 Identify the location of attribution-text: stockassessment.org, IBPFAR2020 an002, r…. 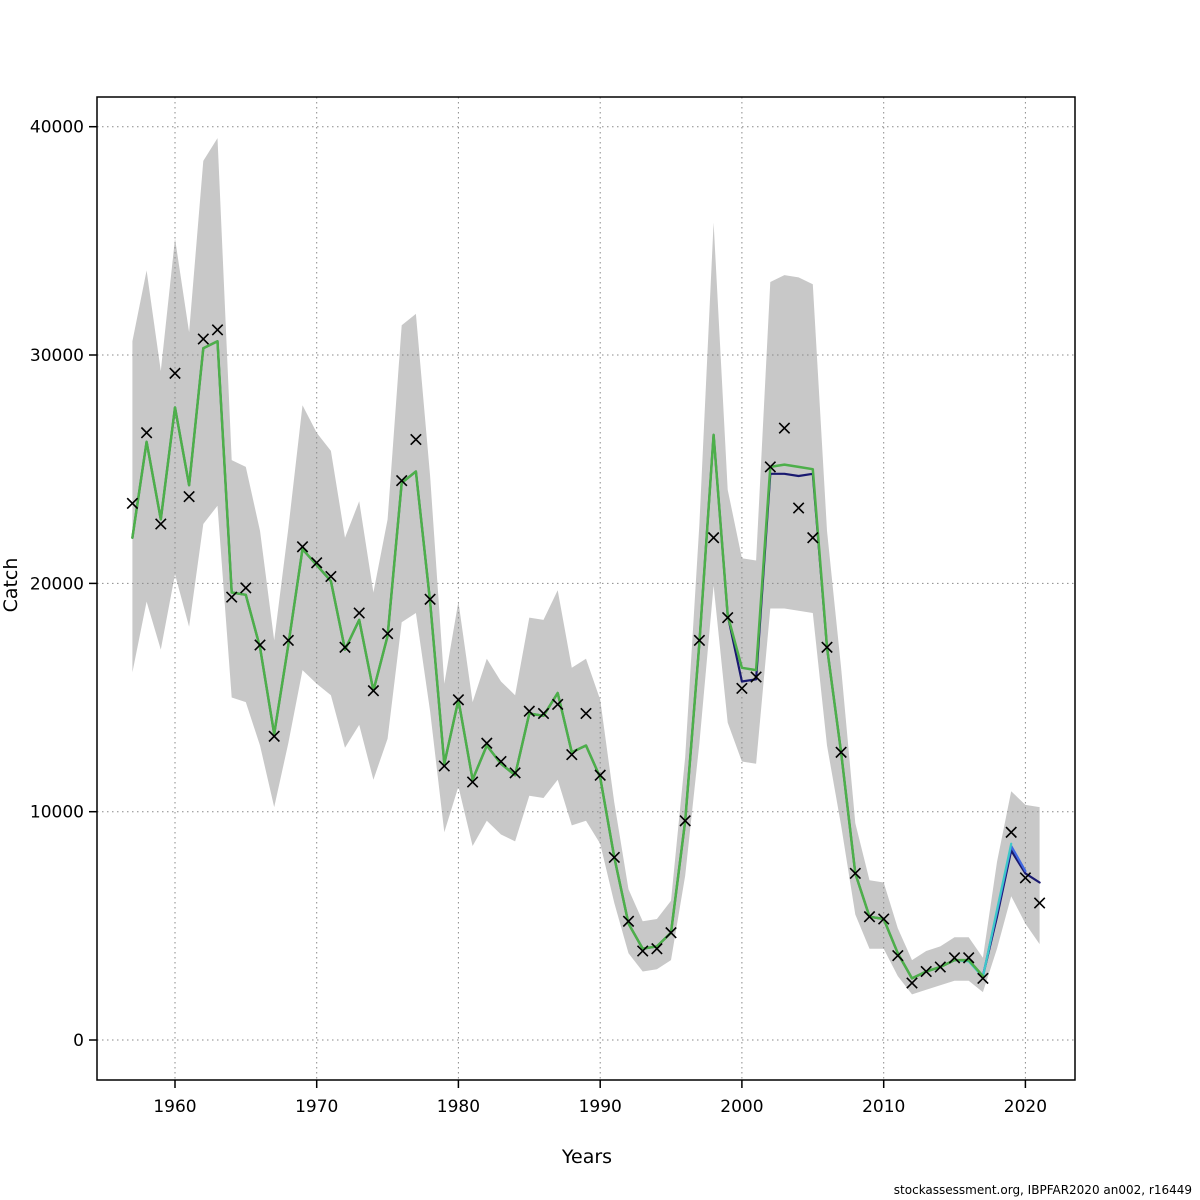
(1043, 1190).